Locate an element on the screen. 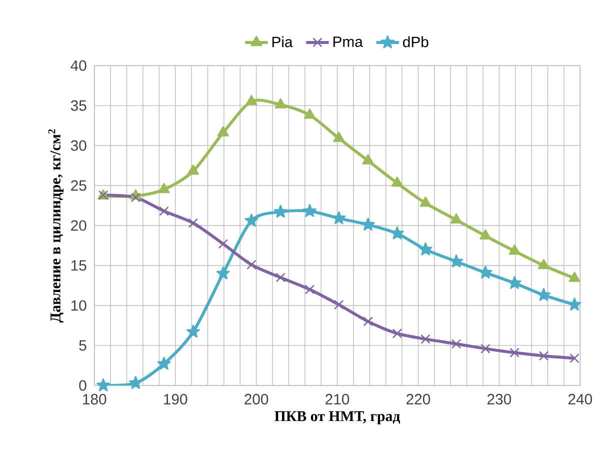  x-tick-label: 210 is located at coordinates (338, 399).